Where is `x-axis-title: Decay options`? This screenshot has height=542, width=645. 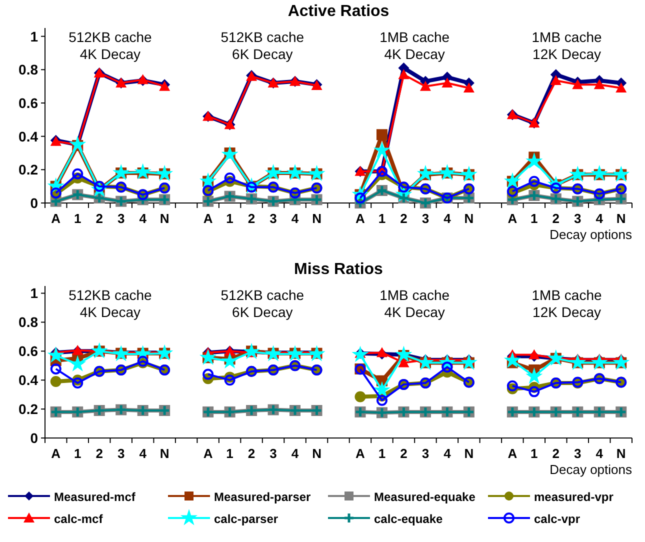
x-axis-title: Decay options is located at coordinates (591, 234).